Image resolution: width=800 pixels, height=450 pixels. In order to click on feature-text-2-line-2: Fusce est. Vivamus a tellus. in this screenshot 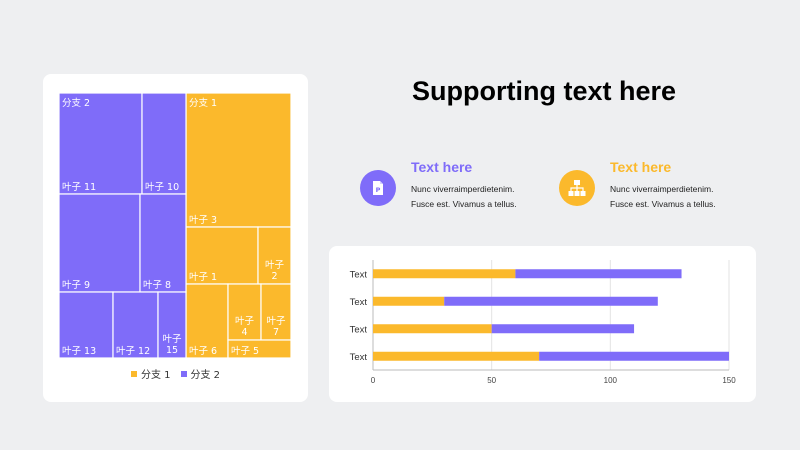, I will do `click(663, 204)`.